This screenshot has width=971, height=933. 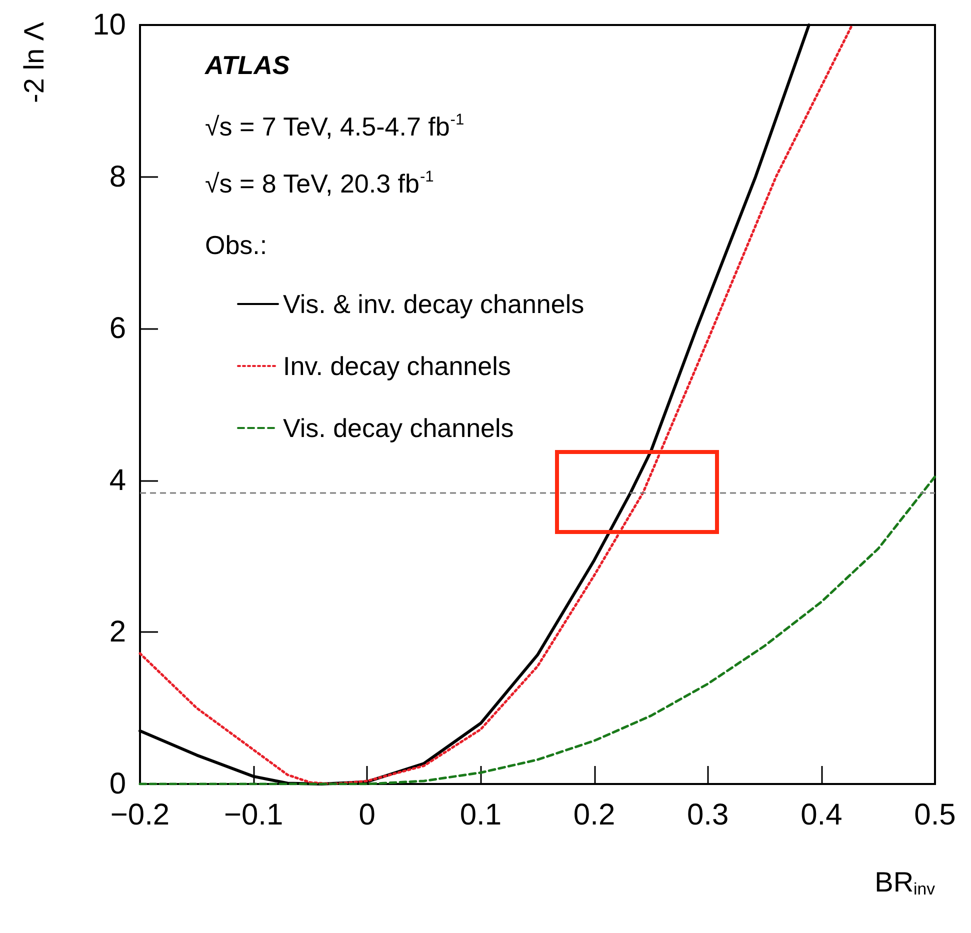 I want to click on y-tick-label: 8, so click(x=117, y=177).